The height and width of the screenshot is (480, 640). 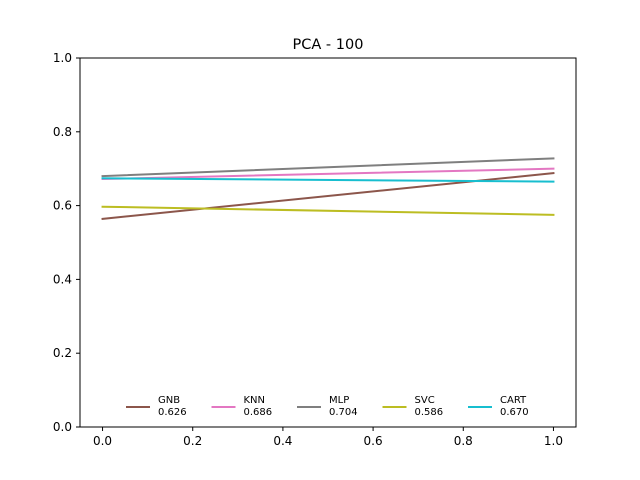 I want to click on legend-score-knn: 0.686, so click(x=258, y=412).